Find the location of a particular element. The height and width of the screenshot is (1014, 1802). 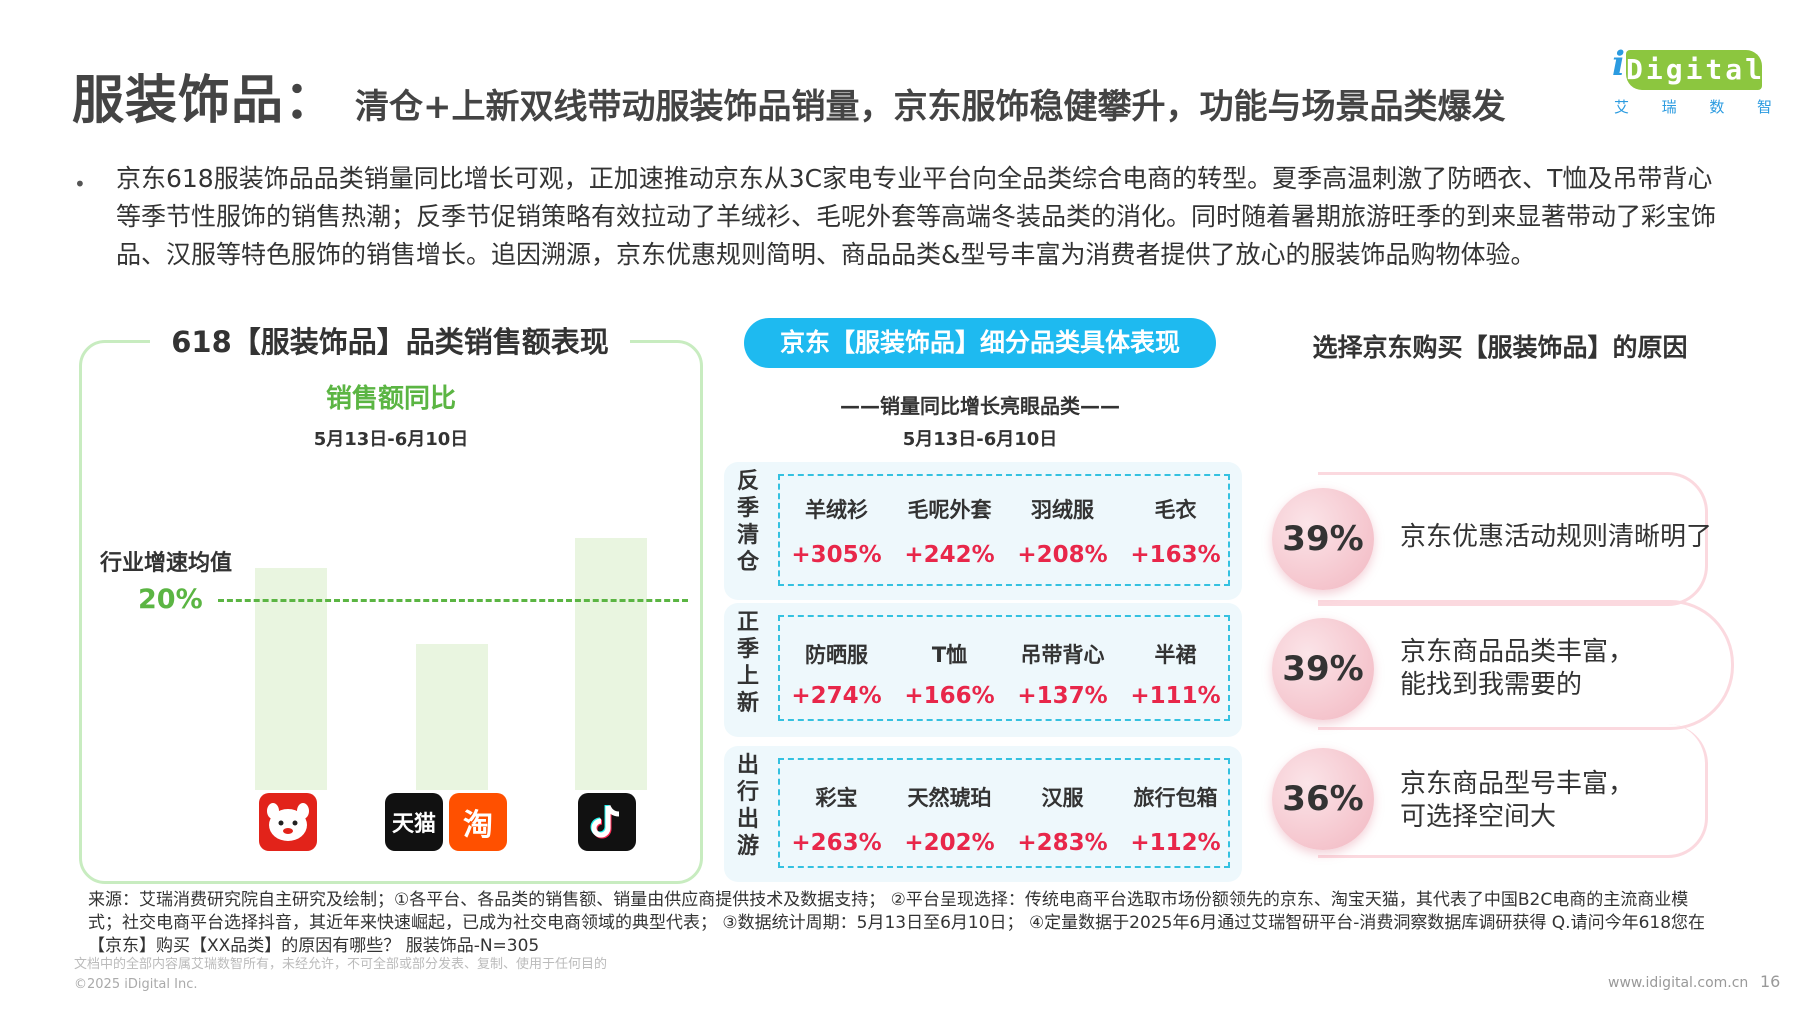

bar-douyin is located at coordinates (611, 664).